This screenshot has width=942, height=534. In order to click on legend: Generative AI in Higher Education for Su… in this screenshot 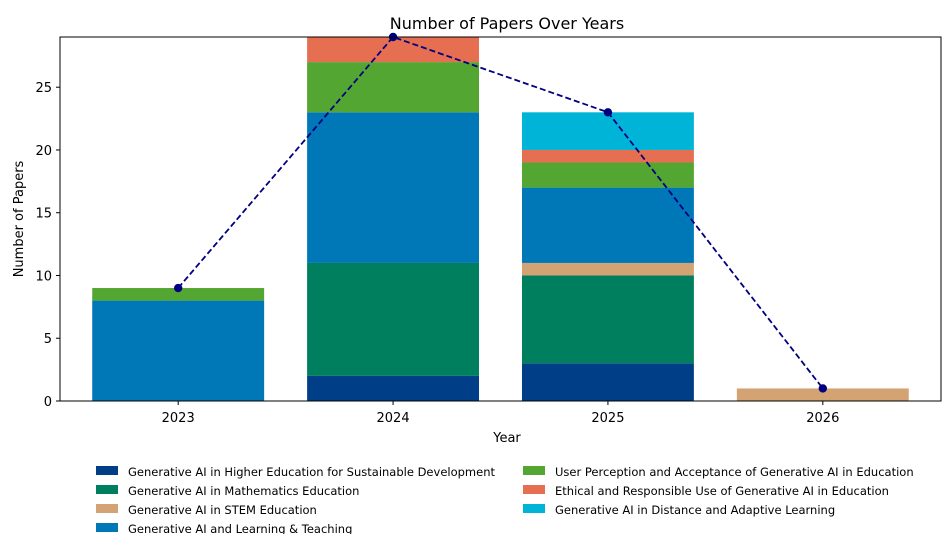, I will do `click(505, 499)`.